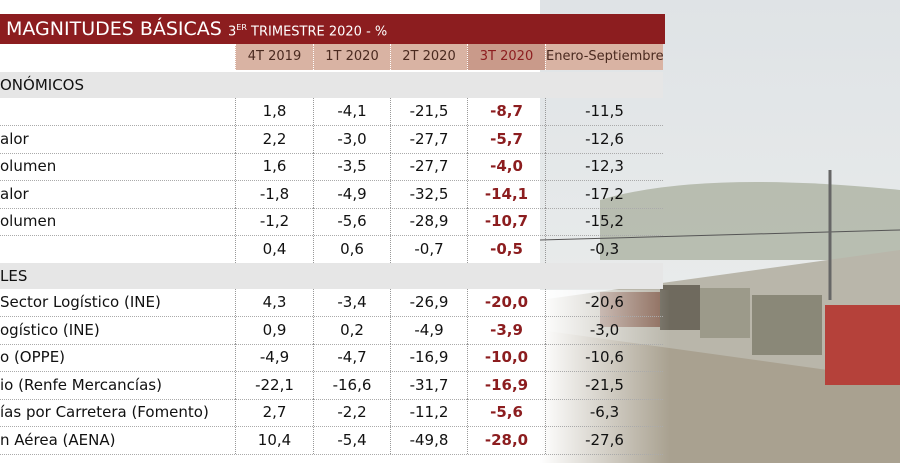 This screenshot has height=463, width=900. What do you see at coordinates (351, 412) in the screenshot?
I see `cell: -2,2` at bounding box center [351, 412].